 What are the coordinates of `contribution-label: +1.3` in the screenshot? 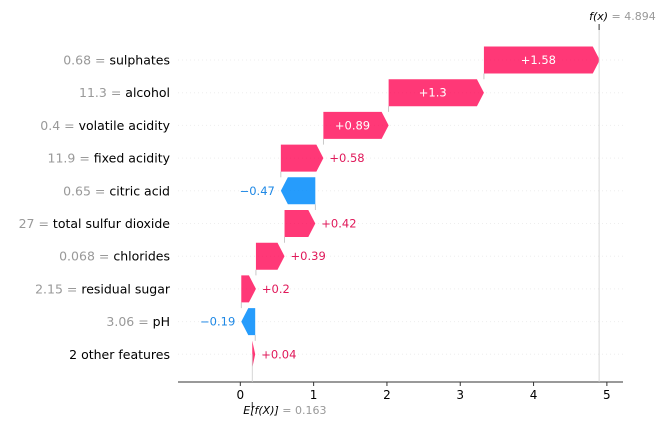 It's located at (433, 93).